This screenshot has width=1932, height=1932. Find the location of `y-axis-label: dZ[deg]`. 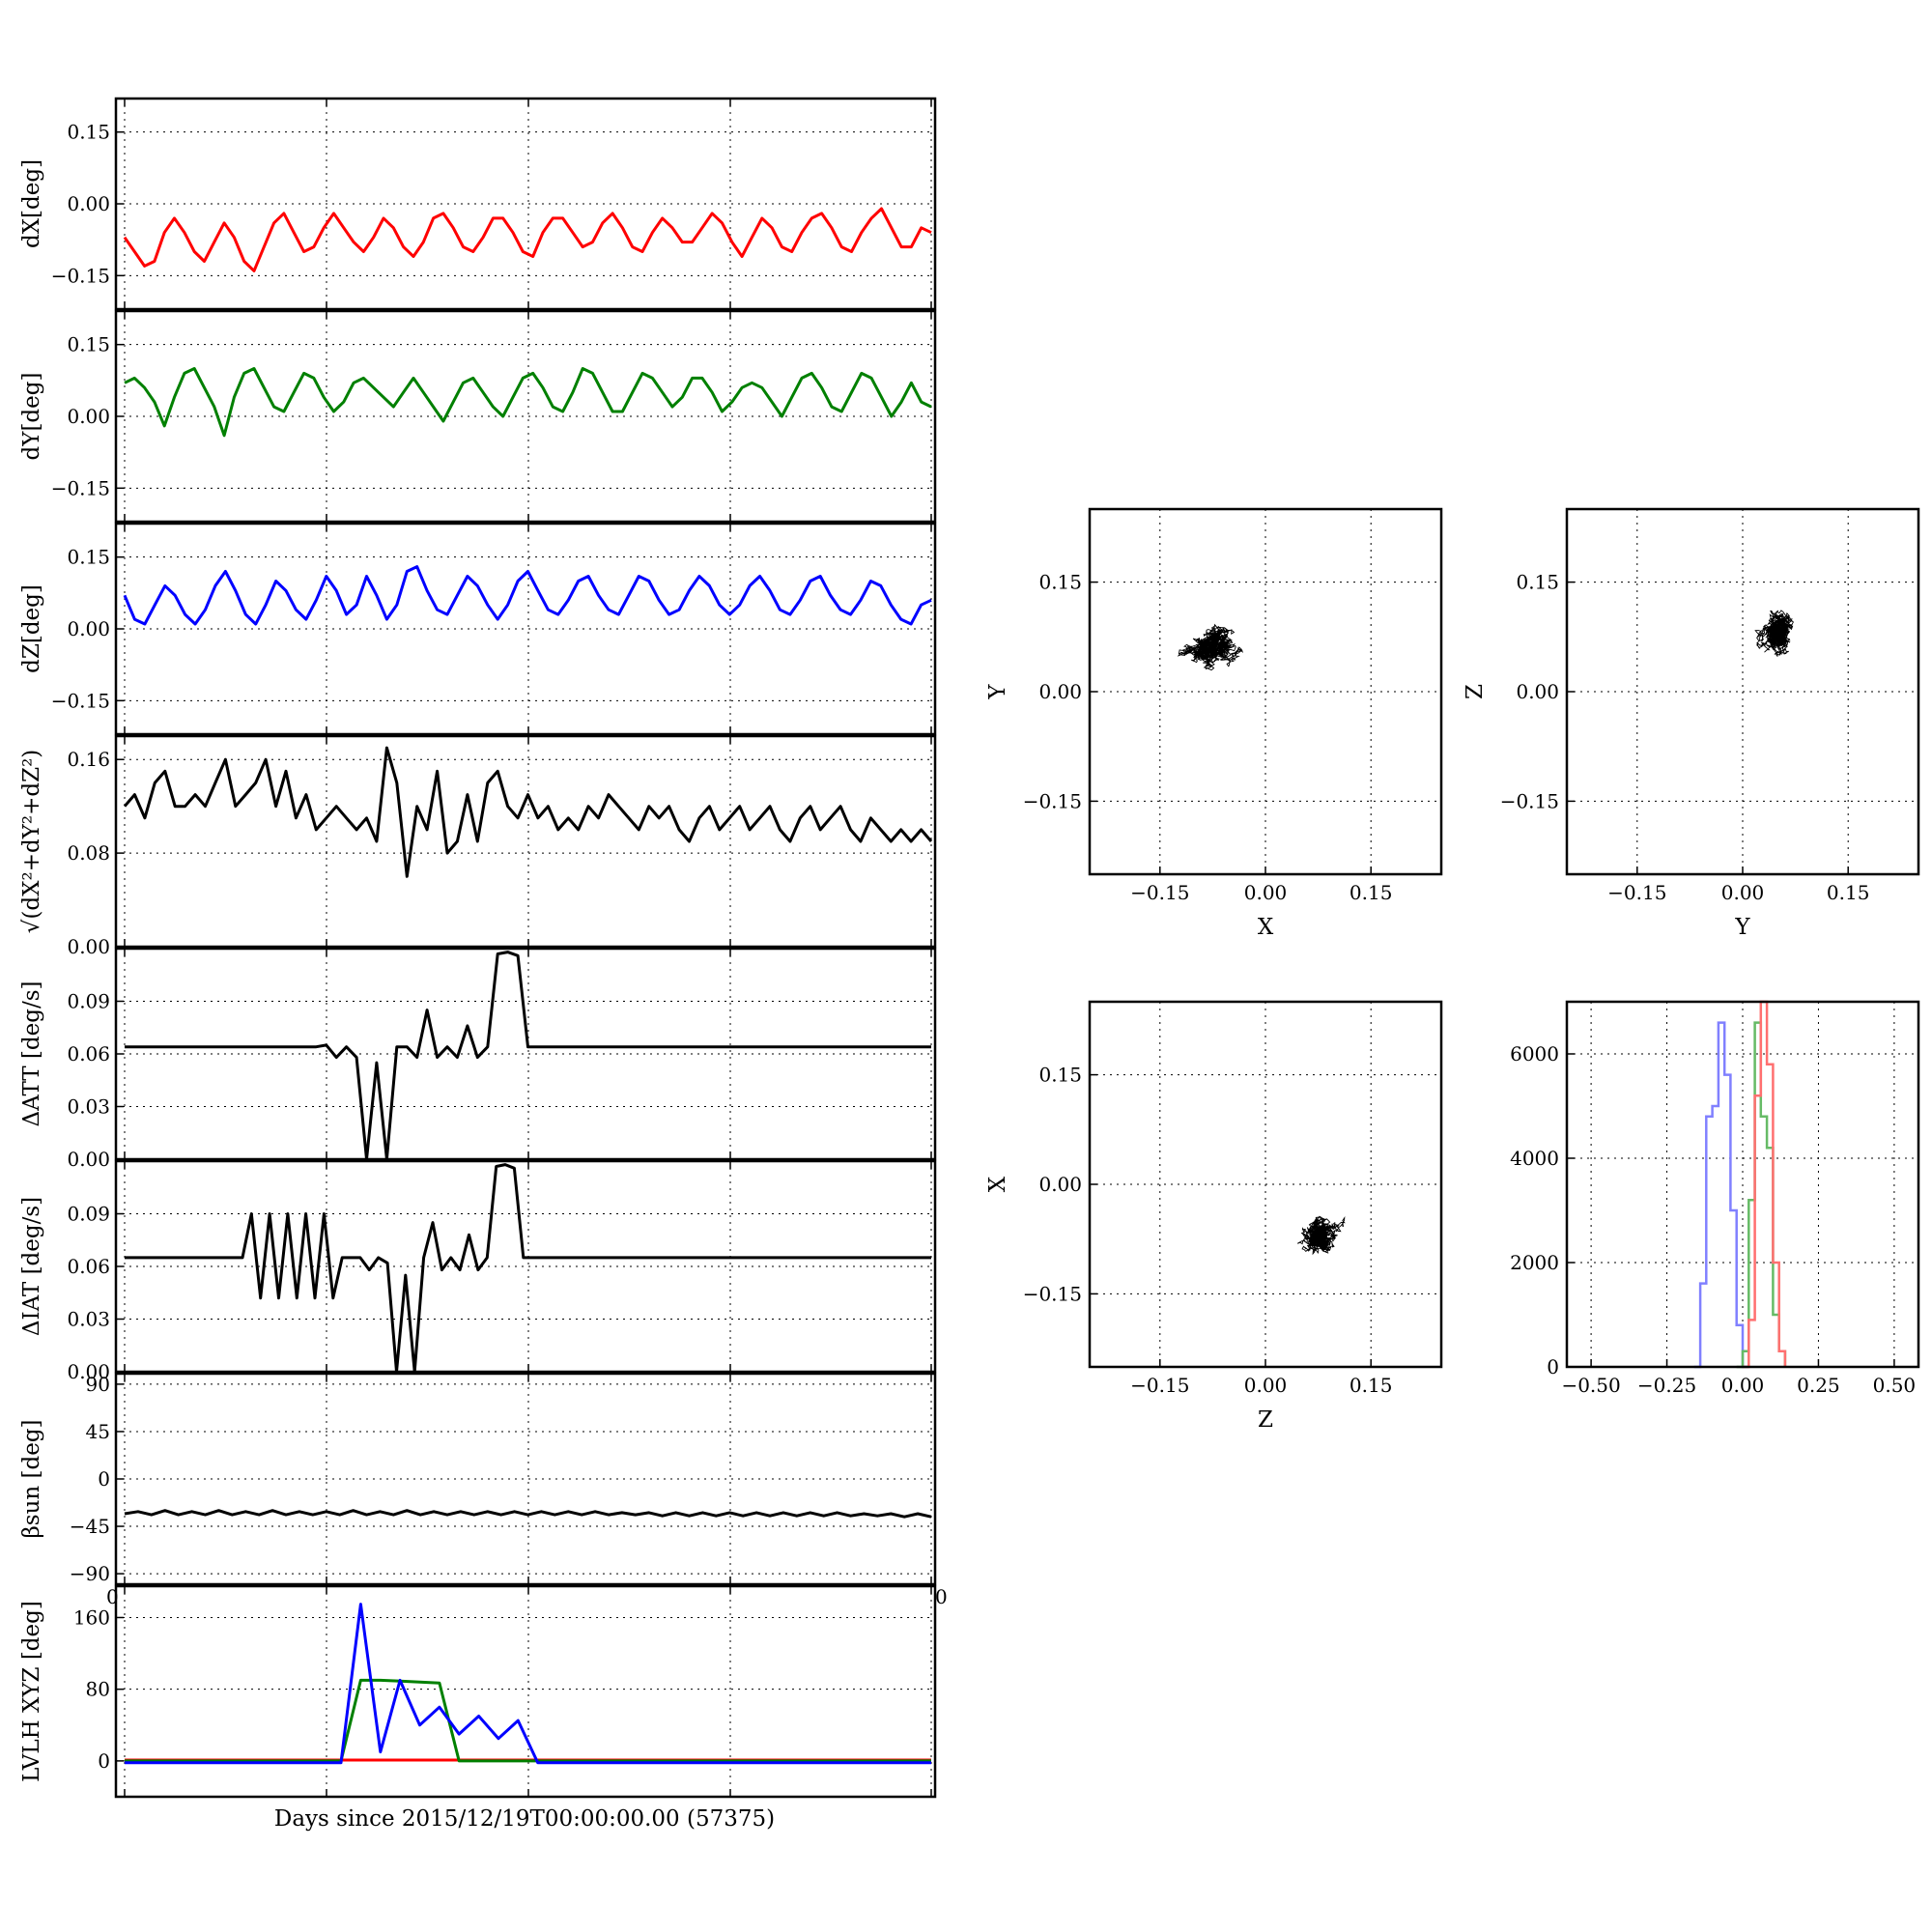

y-axis-label: dZ[deg] is located at coordinates (31, 628).